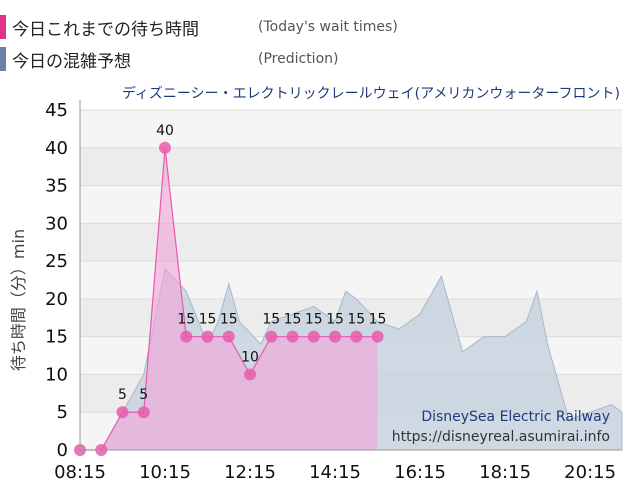  Describe the element at coordinates (62, 450) in the screenshot. I see `y-tick-label: 0` at that location.